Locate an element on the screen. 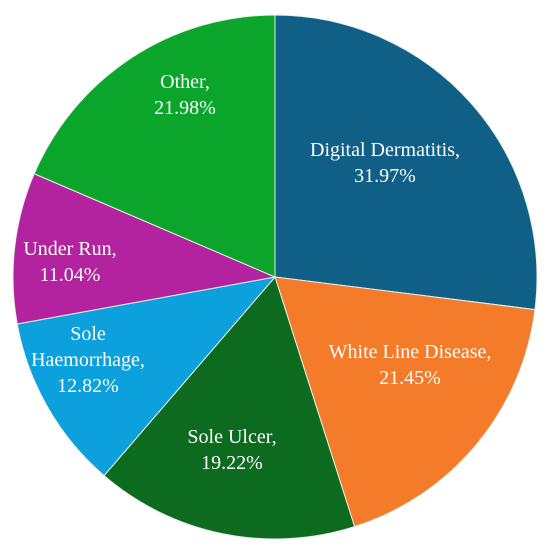  value-label: 12.82% is located at coordinates (88, 386).